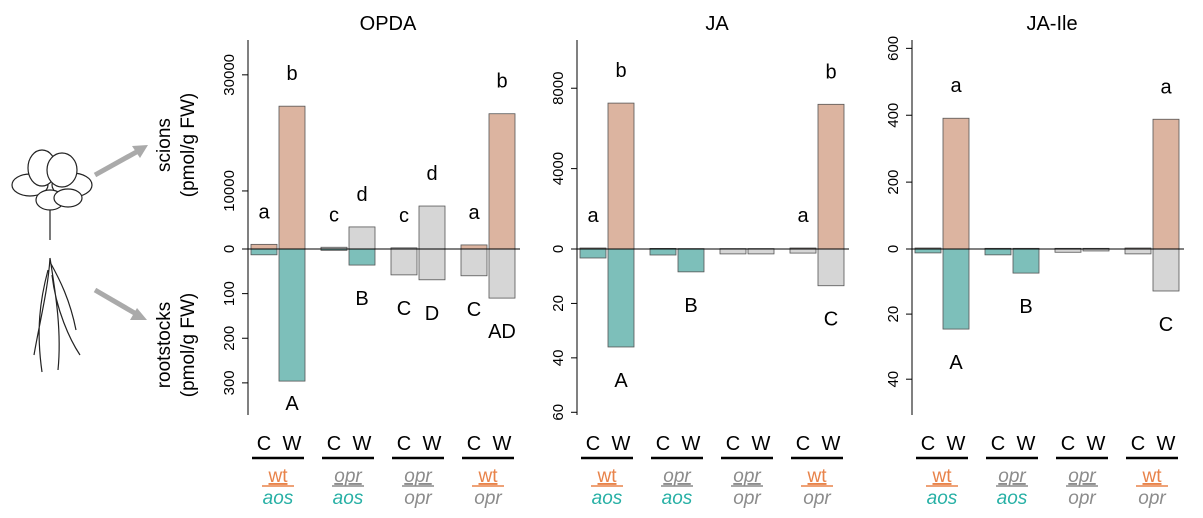  Describe the element at coordinates (164, 145) in the screenshot. I see `y-axis-label: scions` at that location.